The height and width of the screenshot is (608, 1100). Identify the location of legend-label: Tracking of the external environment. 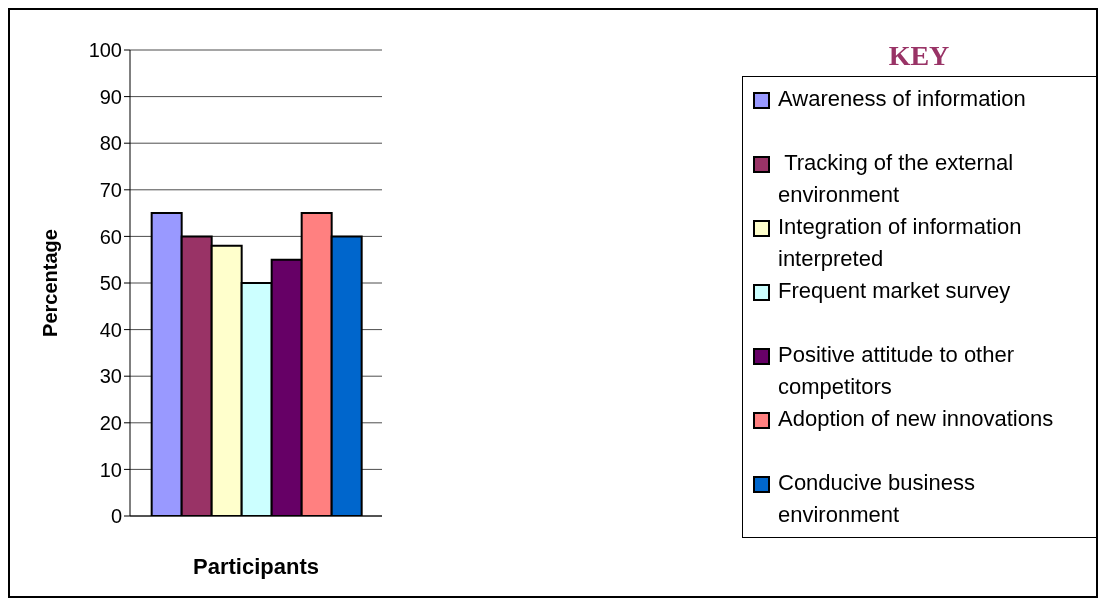
(896, 179).